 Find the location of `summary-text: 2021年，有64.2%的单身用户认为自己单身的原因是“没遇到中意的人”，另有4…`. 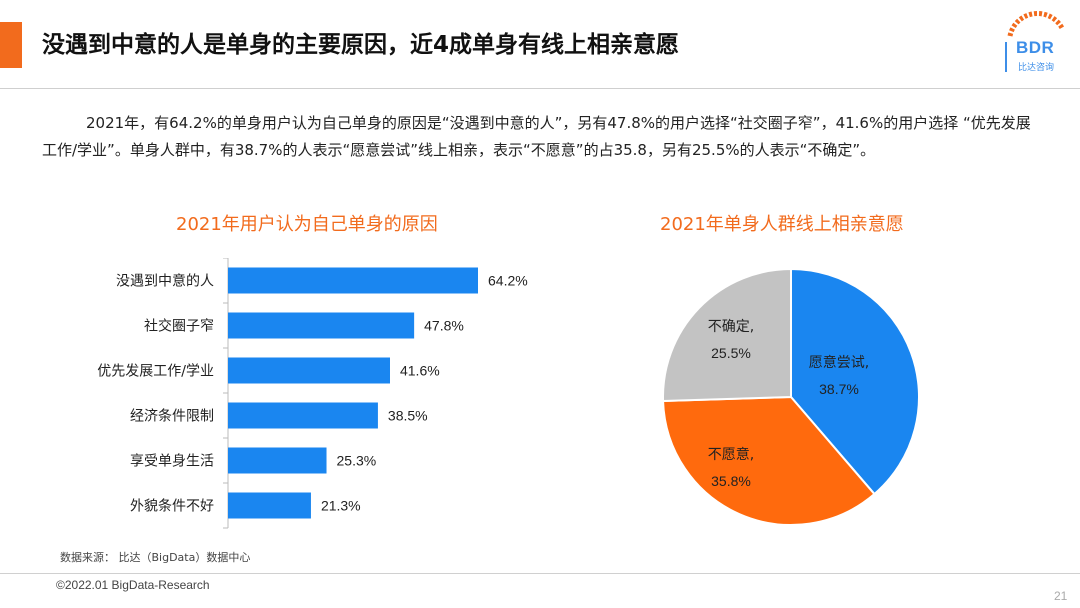

summary-text: 2021年，有64.2%的单身用户认为自己单身的原因是“没遇到中意的人”，另有4… is located at coordinates (536, 136).